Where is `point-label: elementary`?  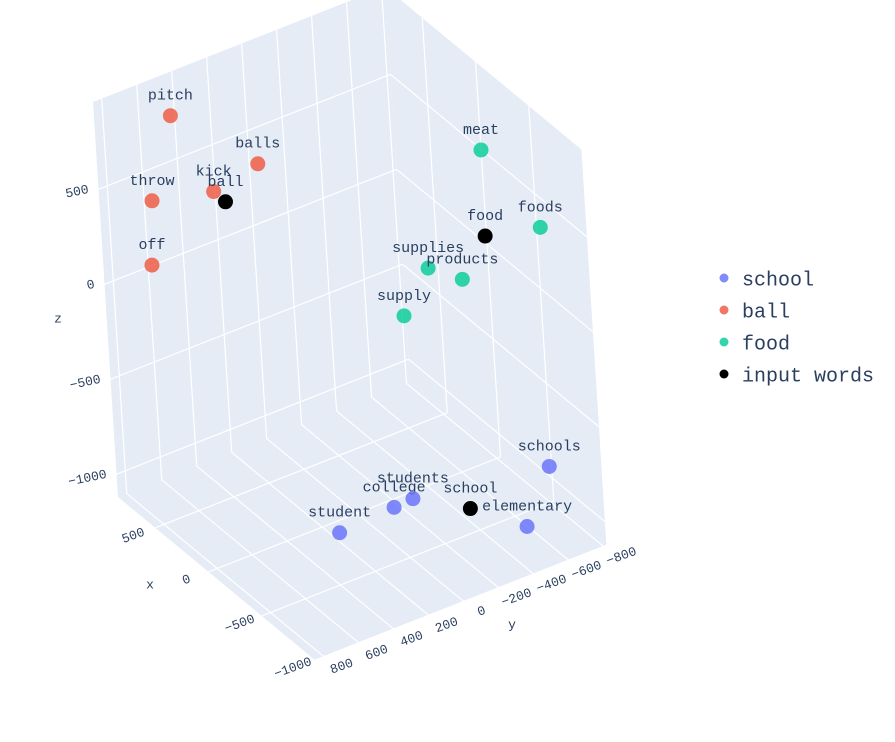
point-label: elementary is located at coordinates (527, 506).